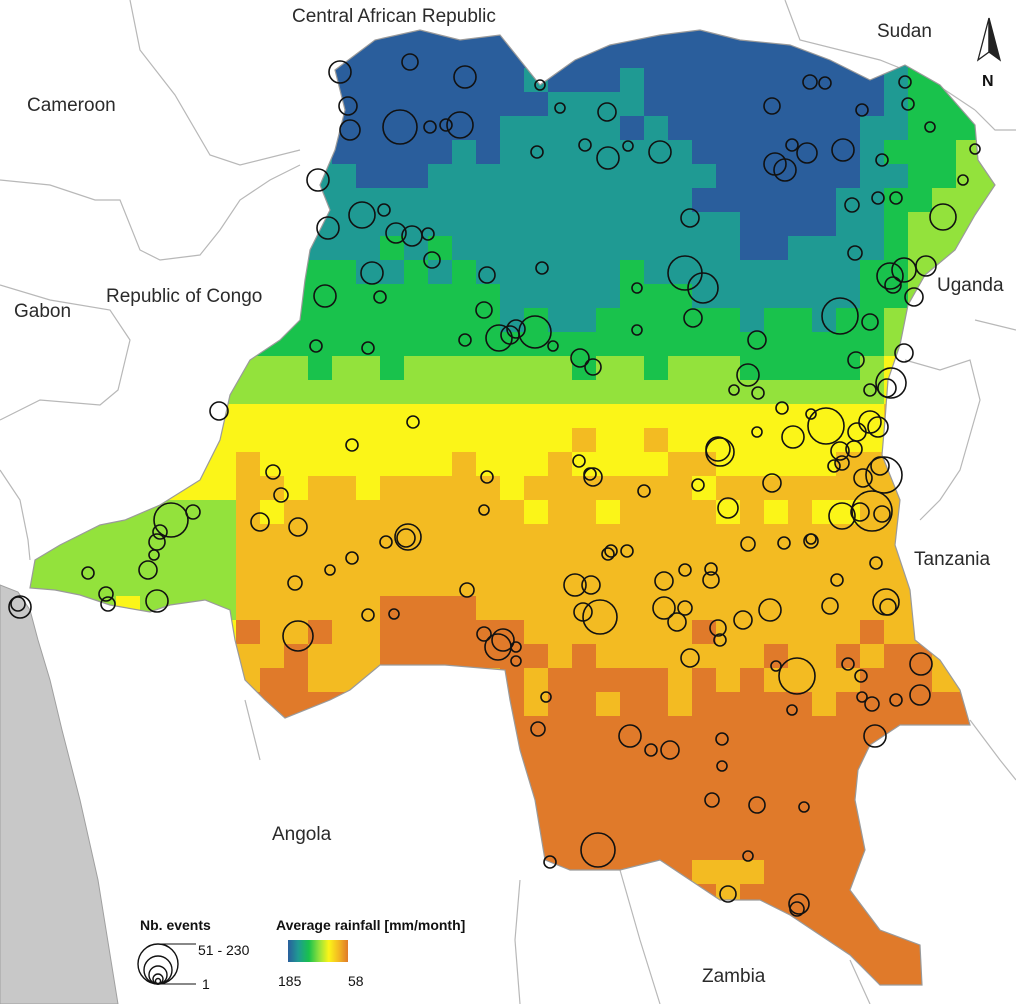 This screenshot has width=1016, height=1004. I want to click on label-central-african-republic: Central African Republic, so click(394, 16).